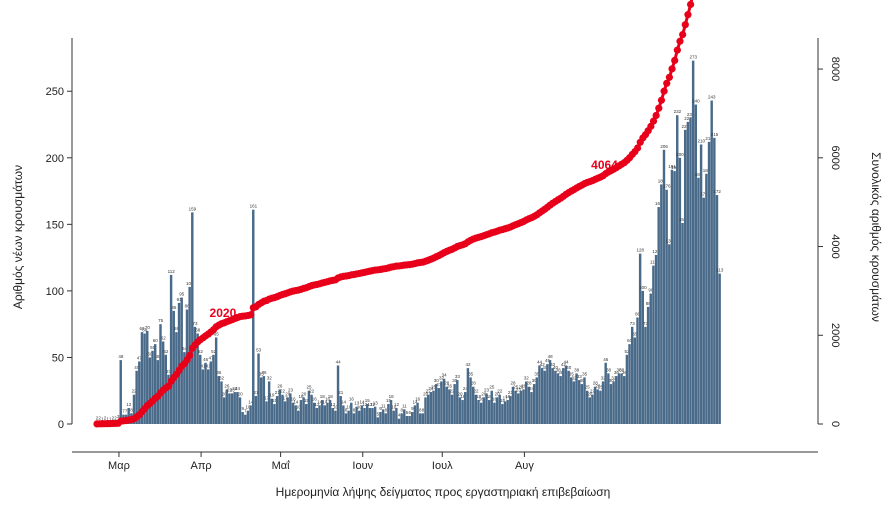  I want to click on cumulative-annotation: 8138, so click(781, 1).